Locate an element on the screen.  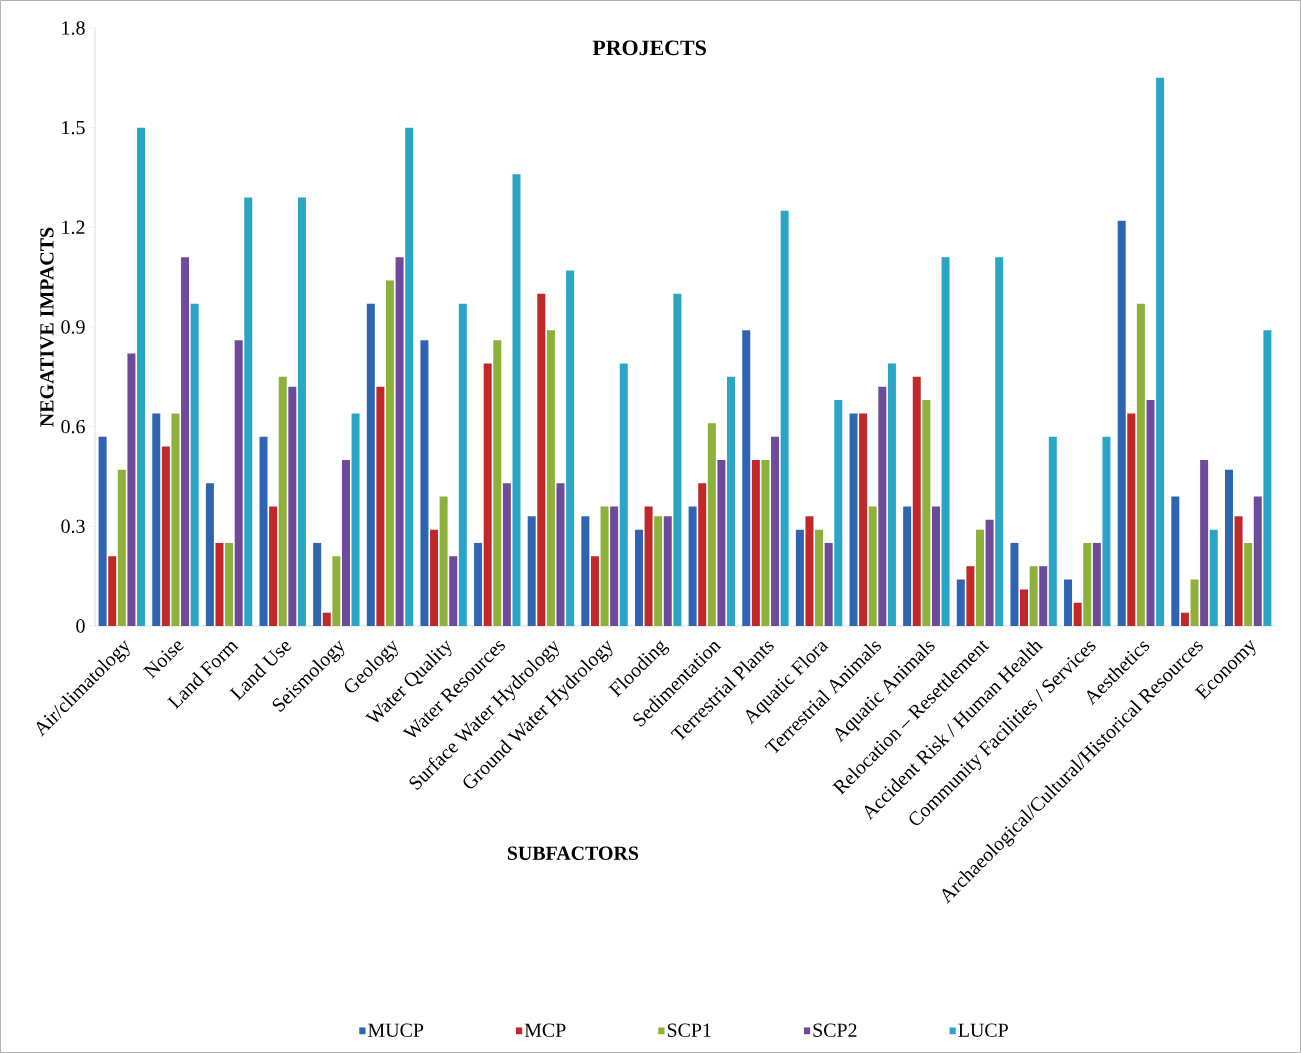
y-tick-label: 1.8 is located at coordinates (73, 28).